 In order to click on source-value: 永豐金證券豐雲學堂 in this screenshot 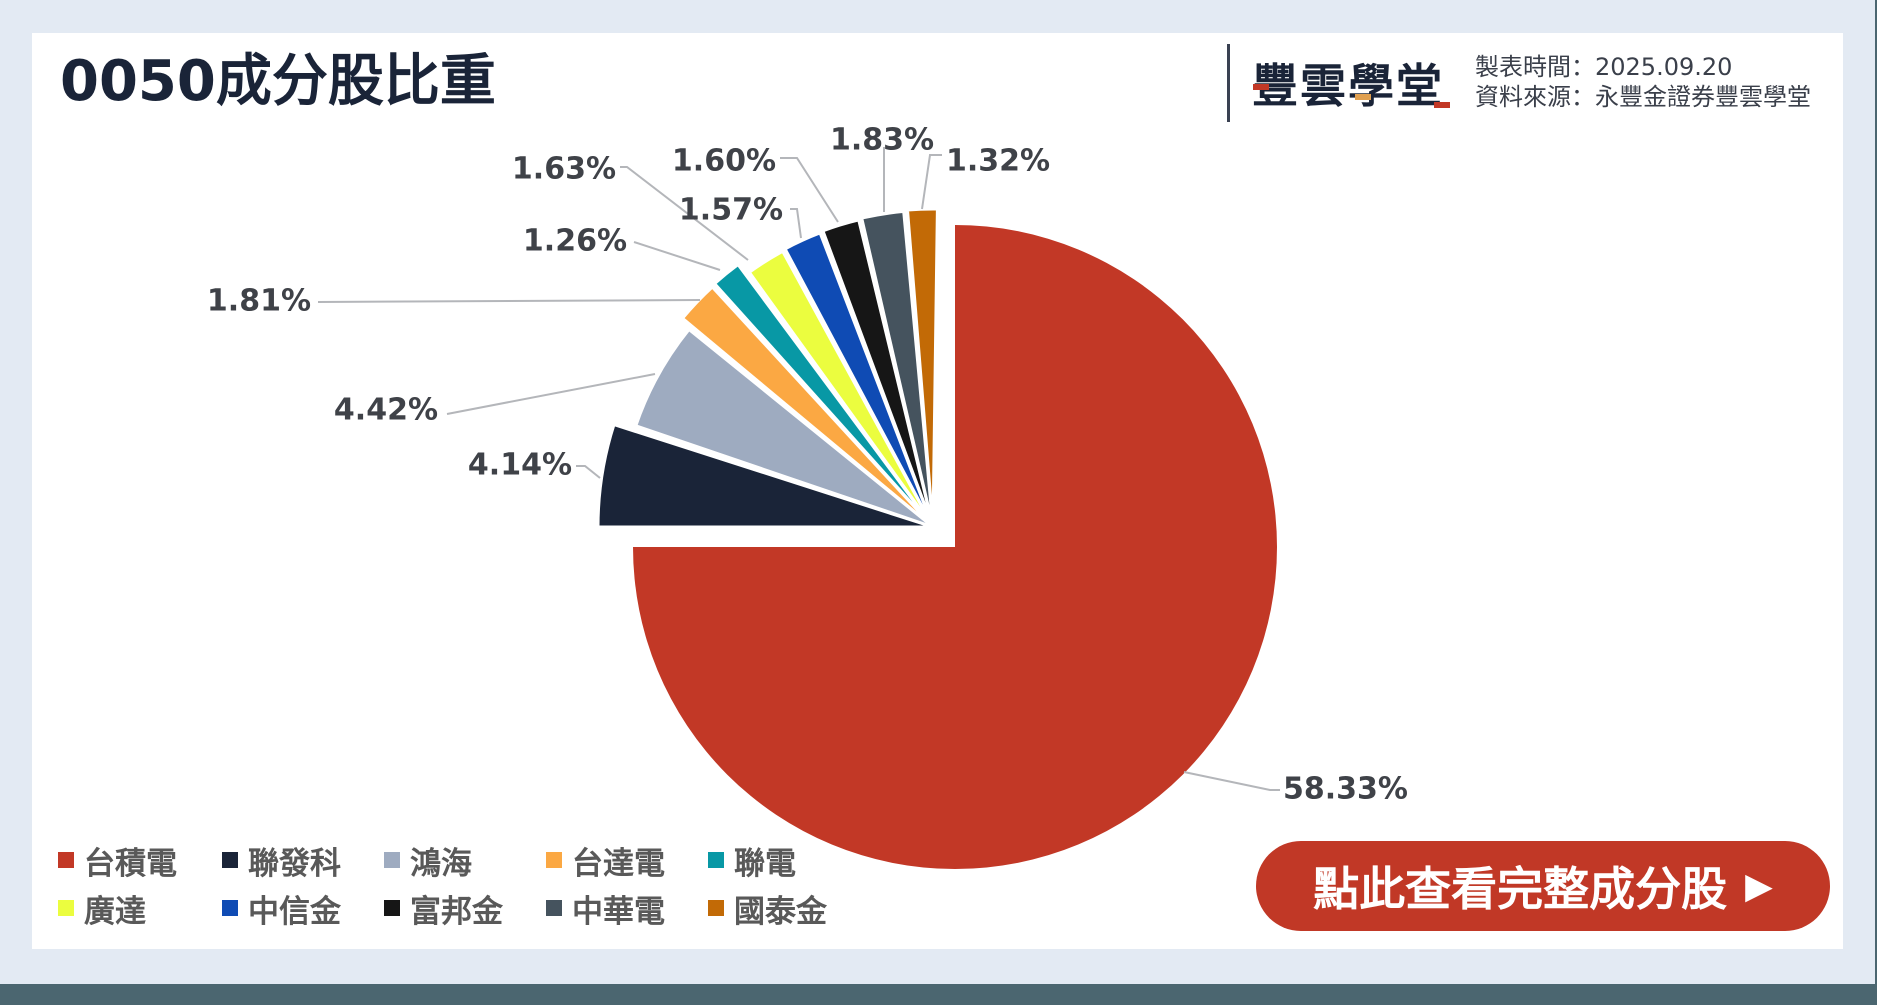, I will do `click(1703, 97)`.